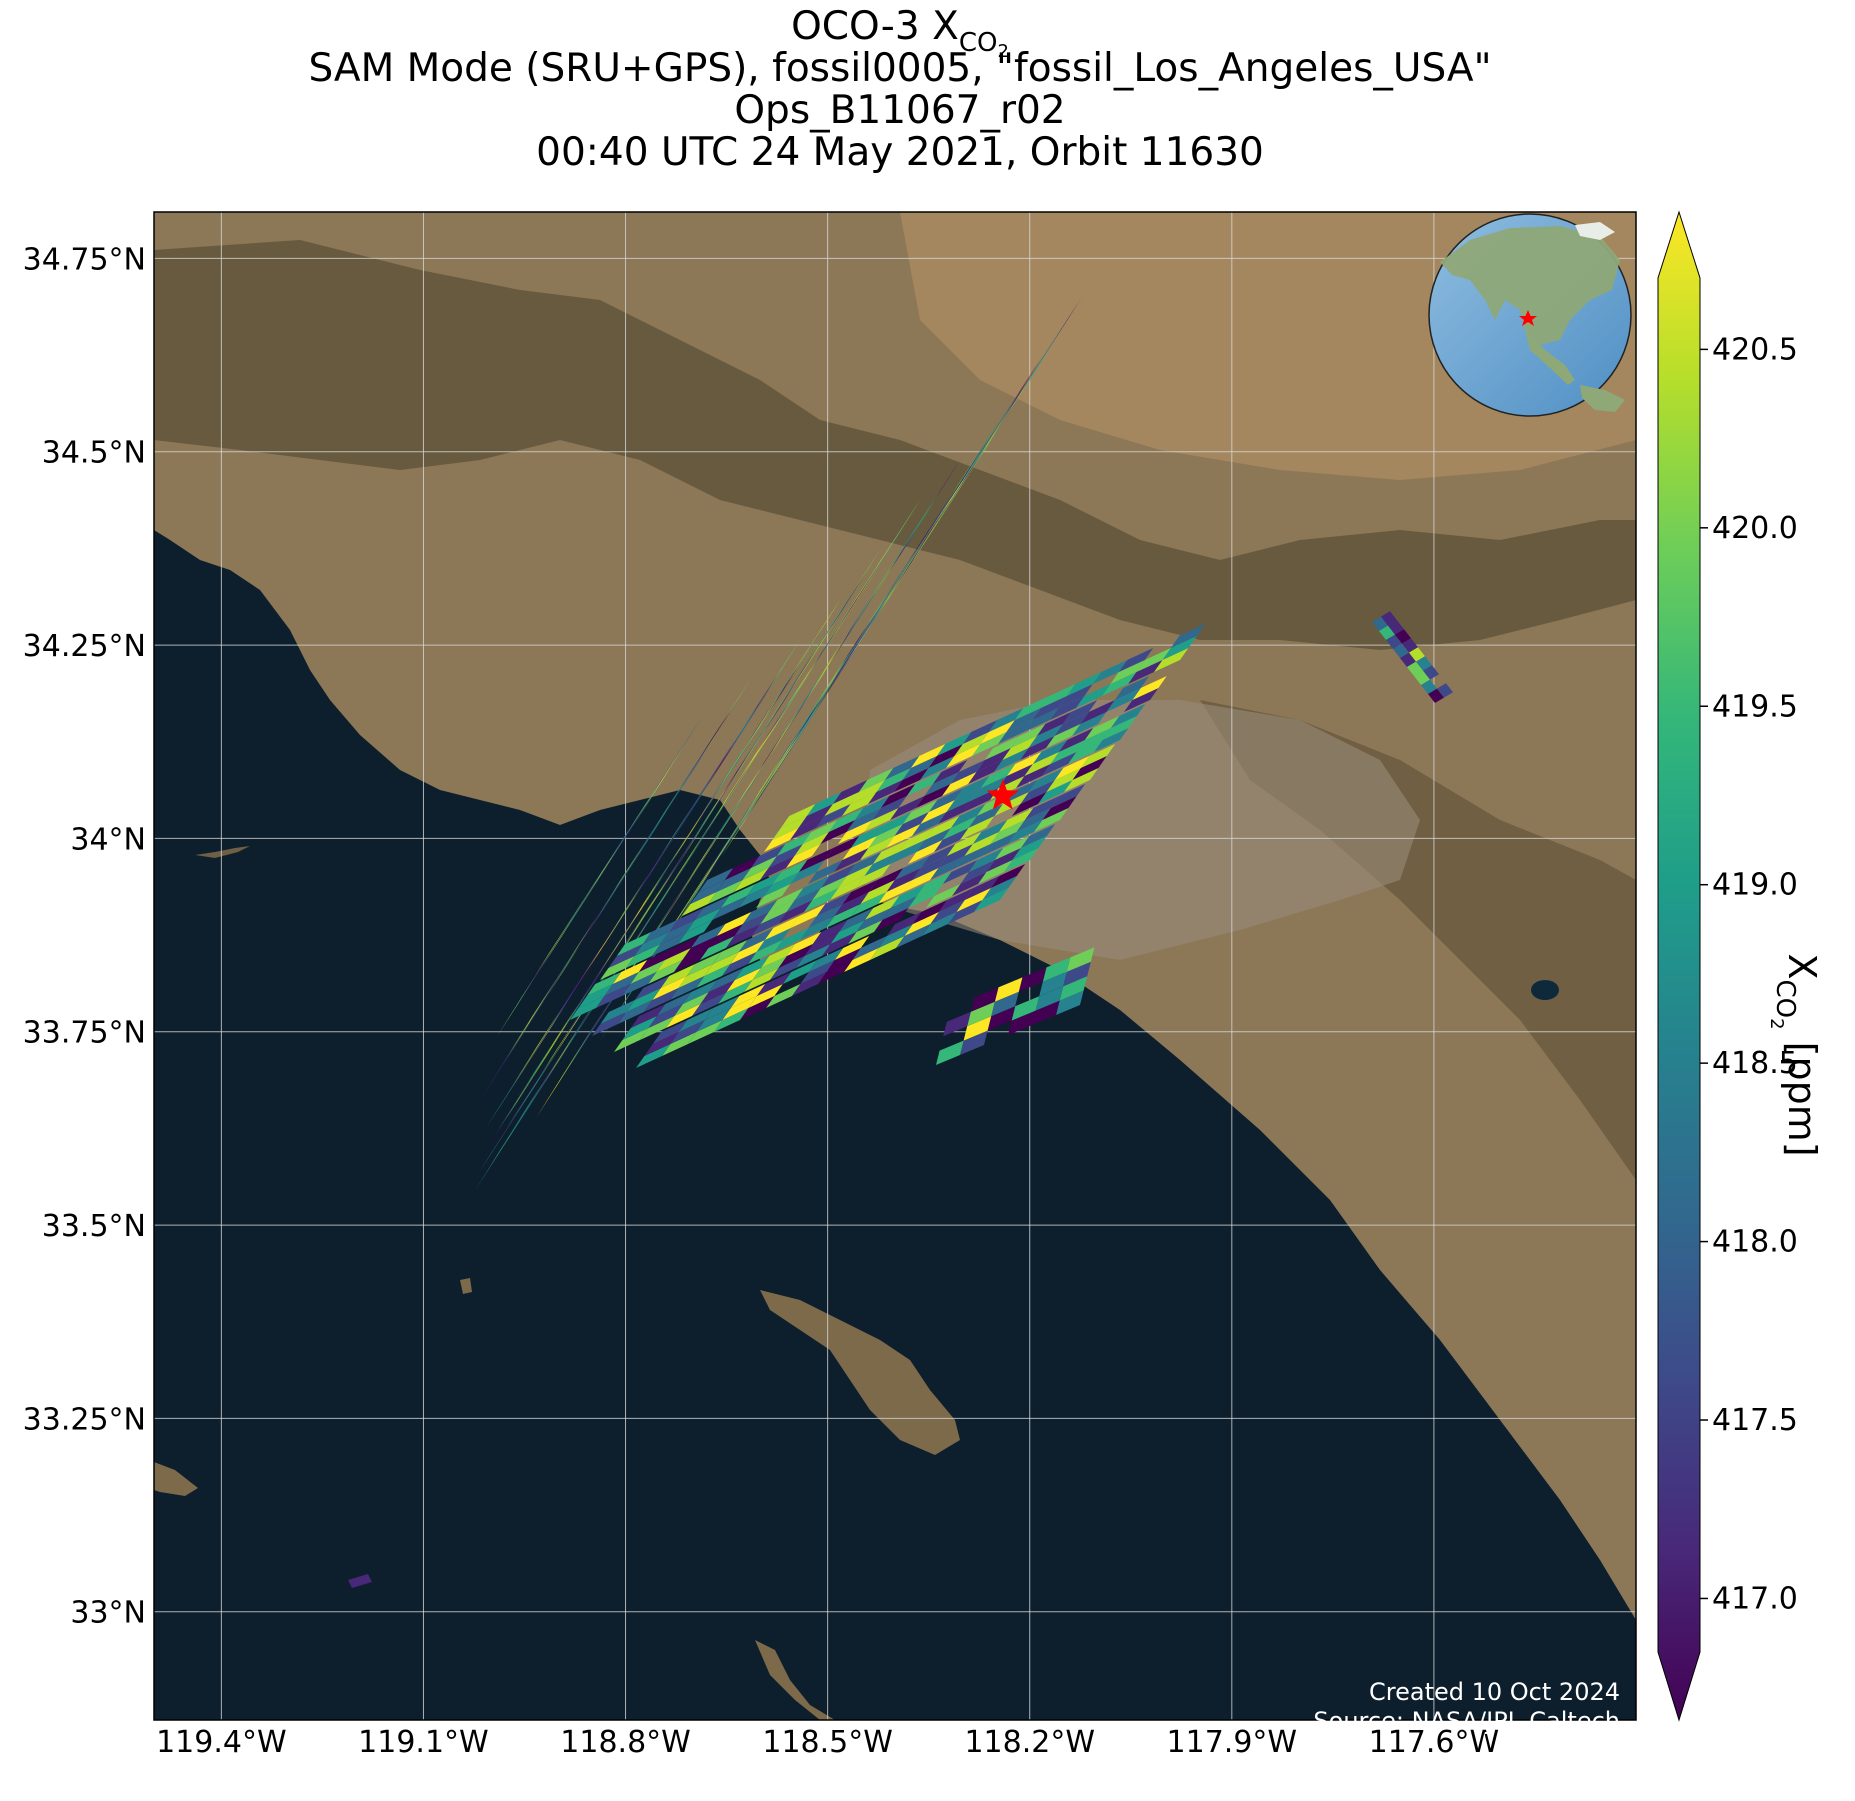 The height and width of the screenshot is (1801, 1855). I want to click on lon-label: 119.1°W, so click(423, 1742).